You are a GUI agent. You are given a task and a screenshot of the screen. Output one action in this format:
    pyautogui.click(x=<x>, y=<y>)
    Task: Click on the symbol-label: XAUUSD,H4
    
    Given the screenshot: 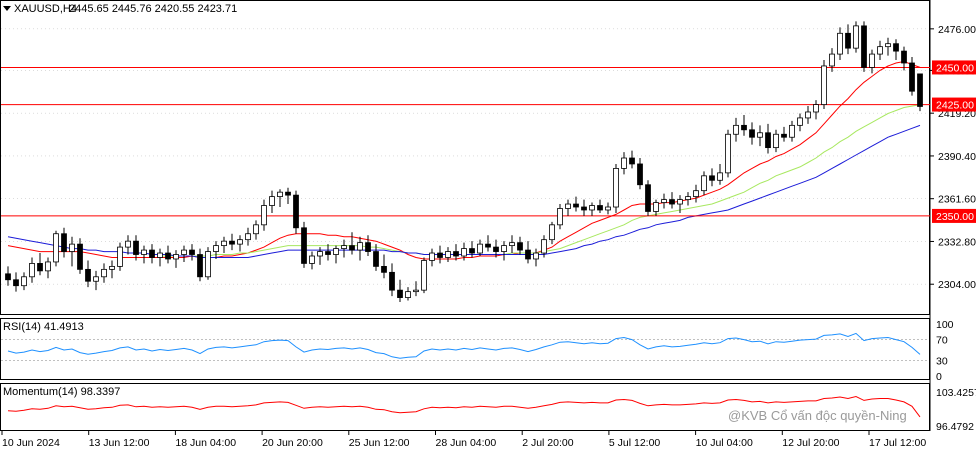 What is the action you would take?
    pyautogui.click(x=45, y=9)
    